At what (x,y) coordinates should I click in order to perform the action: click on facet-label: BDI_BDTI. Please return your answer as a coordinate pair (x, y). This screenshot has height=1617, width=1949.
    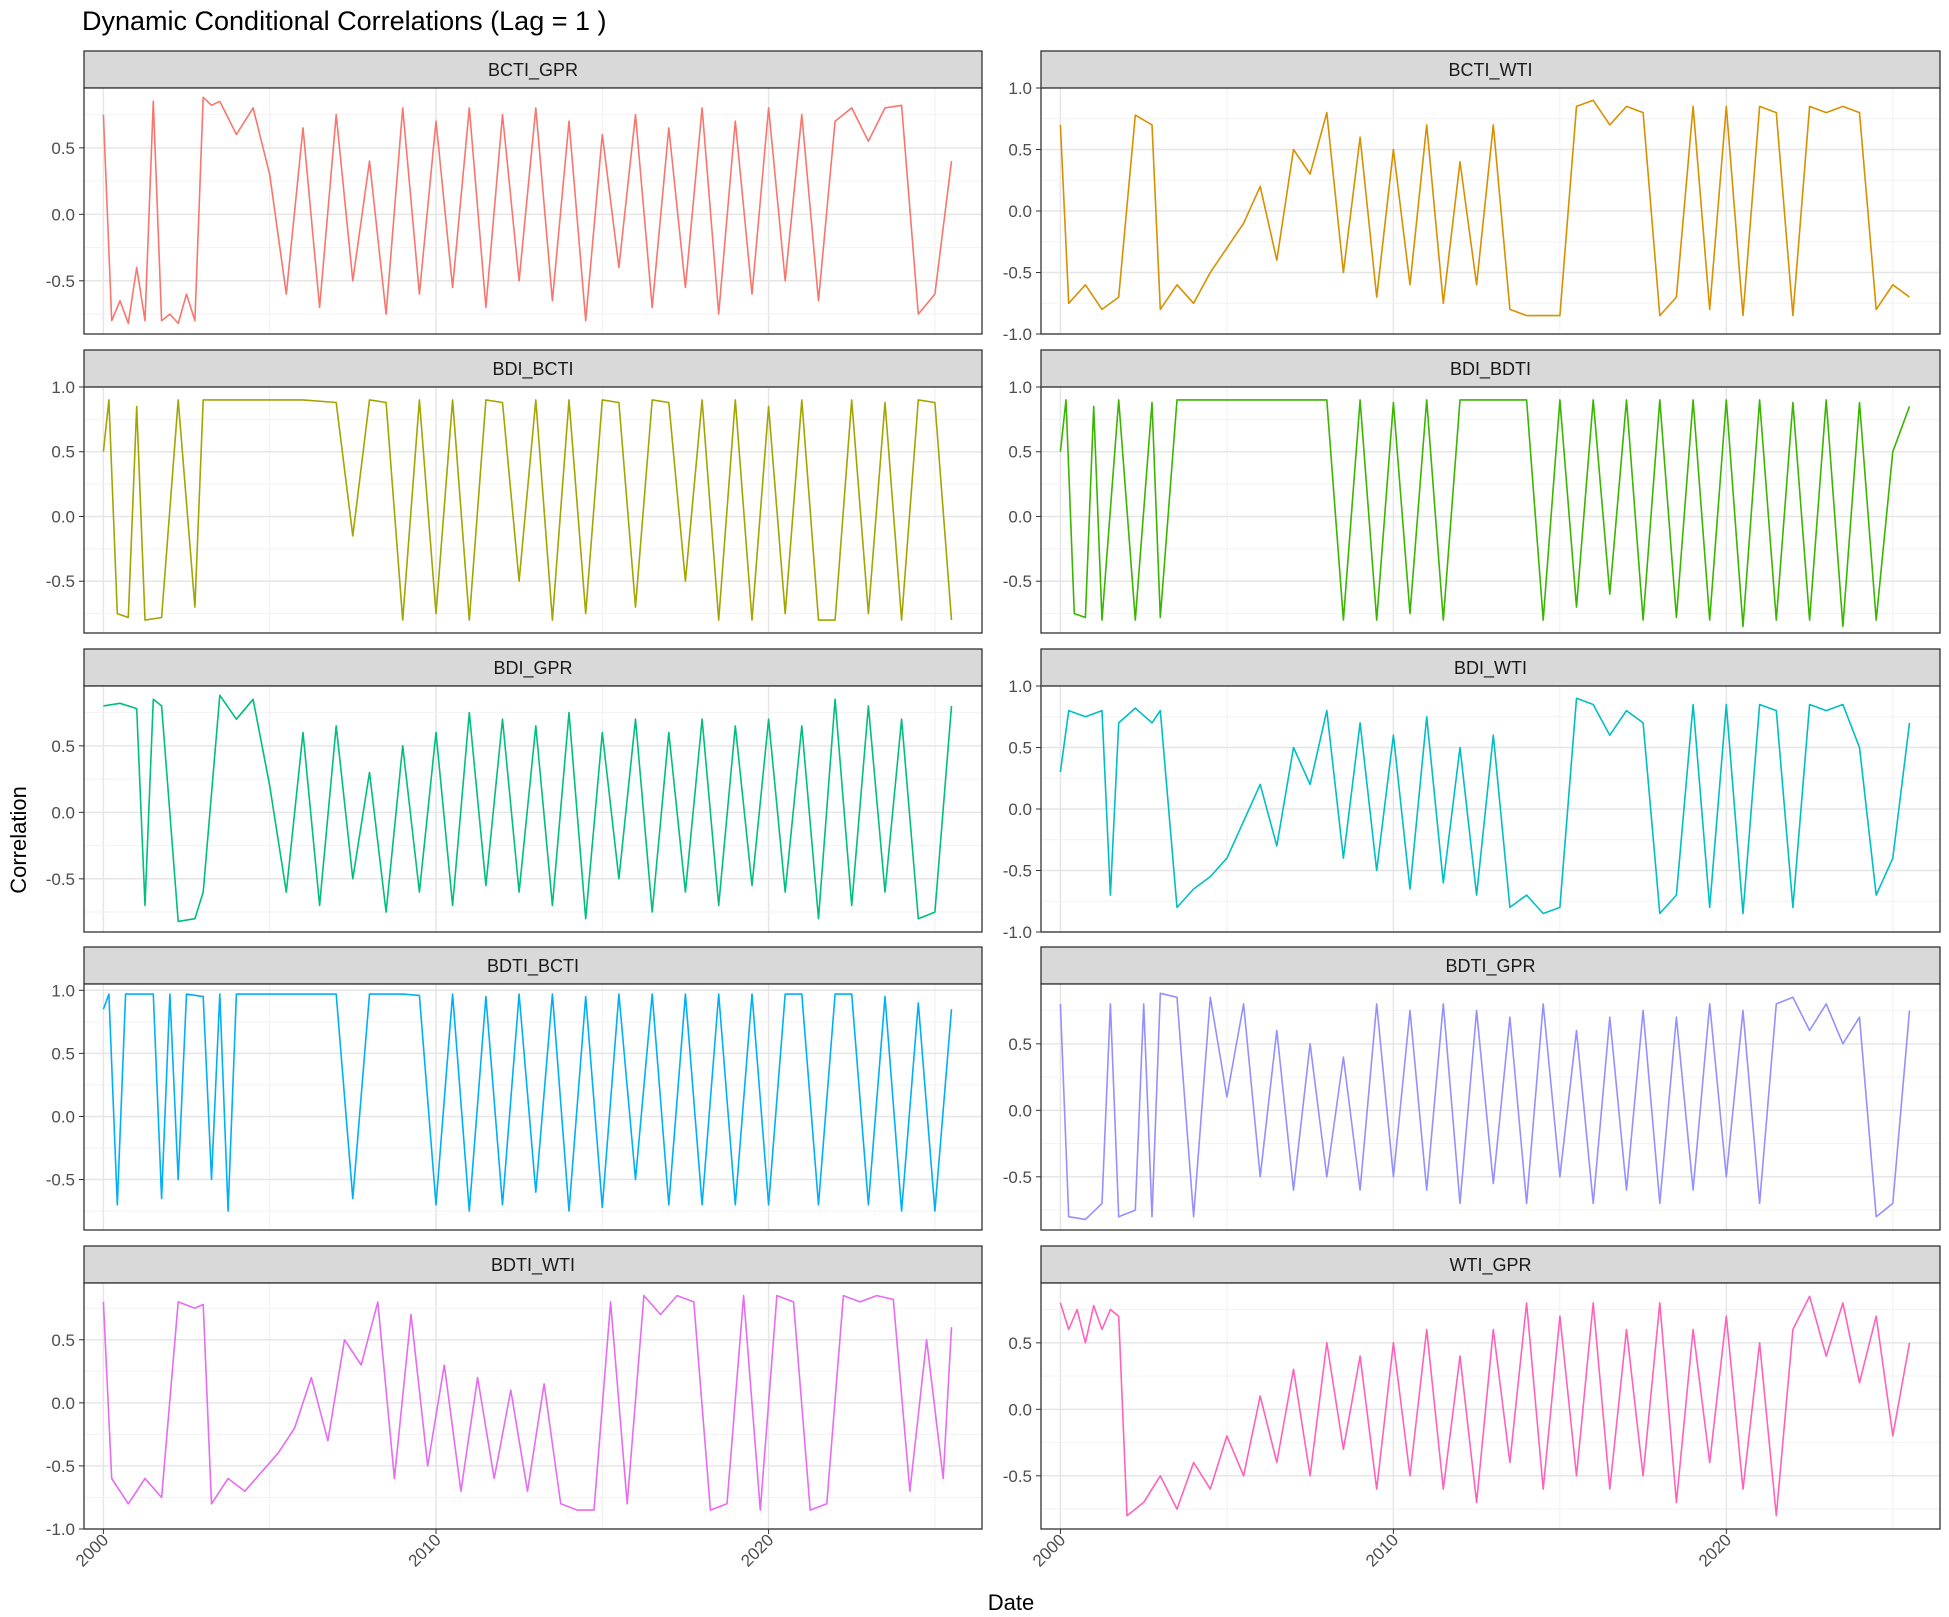
    Looking at the image, I should click on (1490, 369).